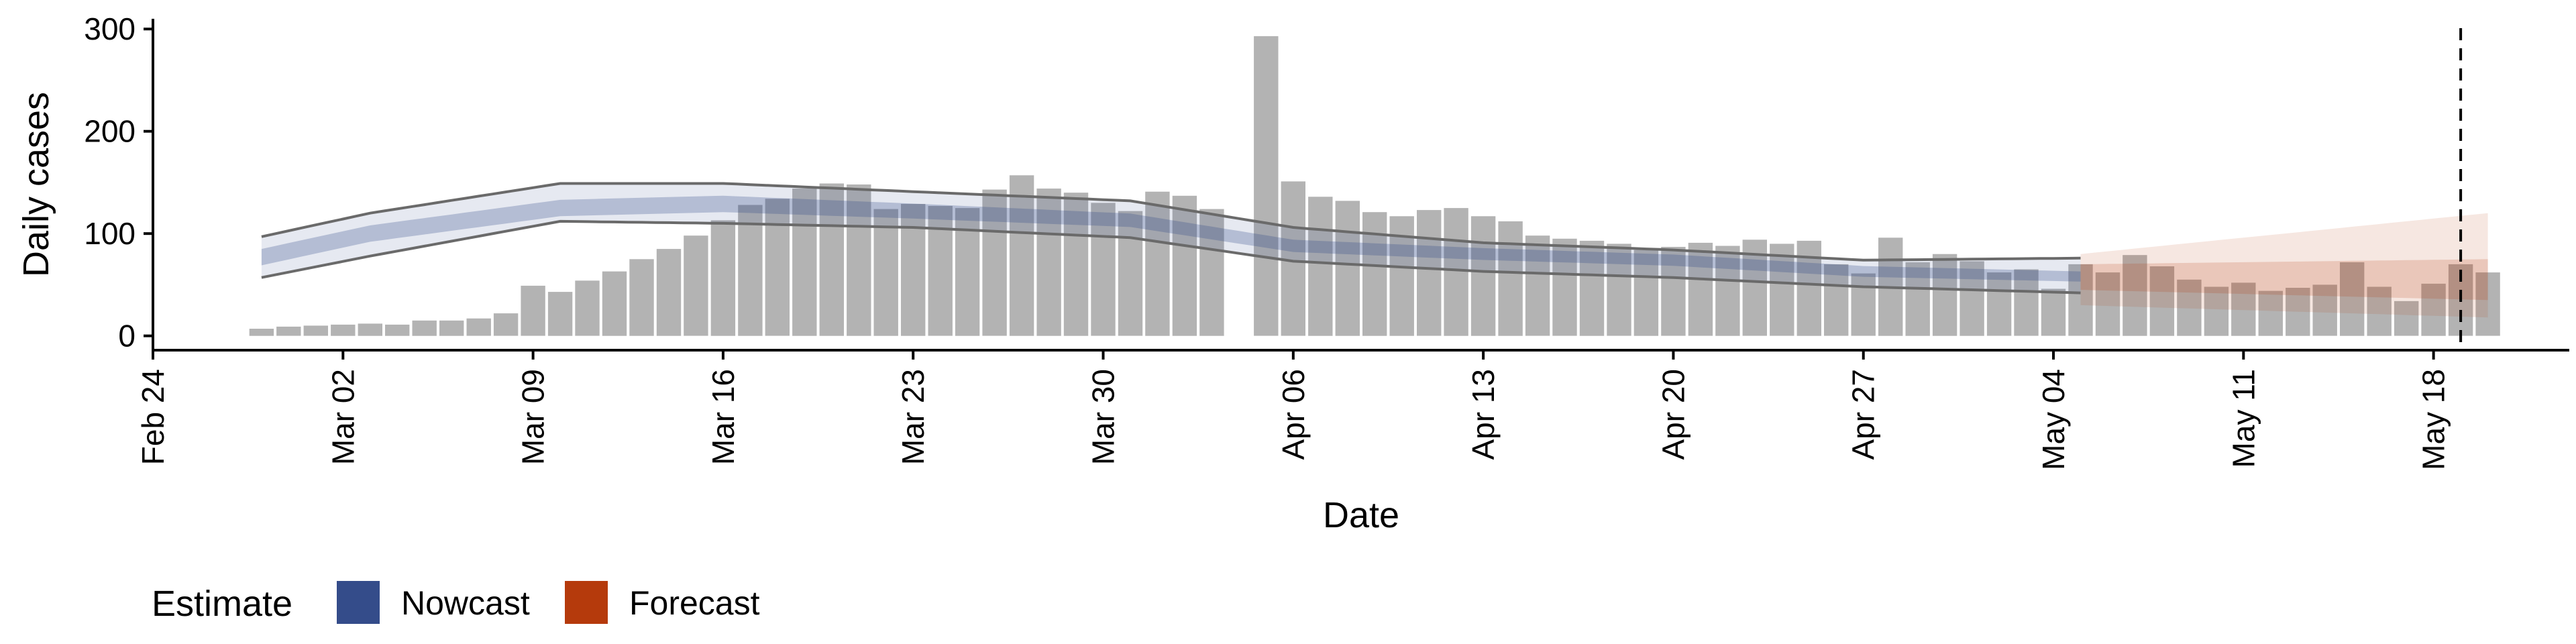  Describe the element at coordinates (1103, 417) in the screenshot. I see `x-tick-label: Mar 30` at that location.